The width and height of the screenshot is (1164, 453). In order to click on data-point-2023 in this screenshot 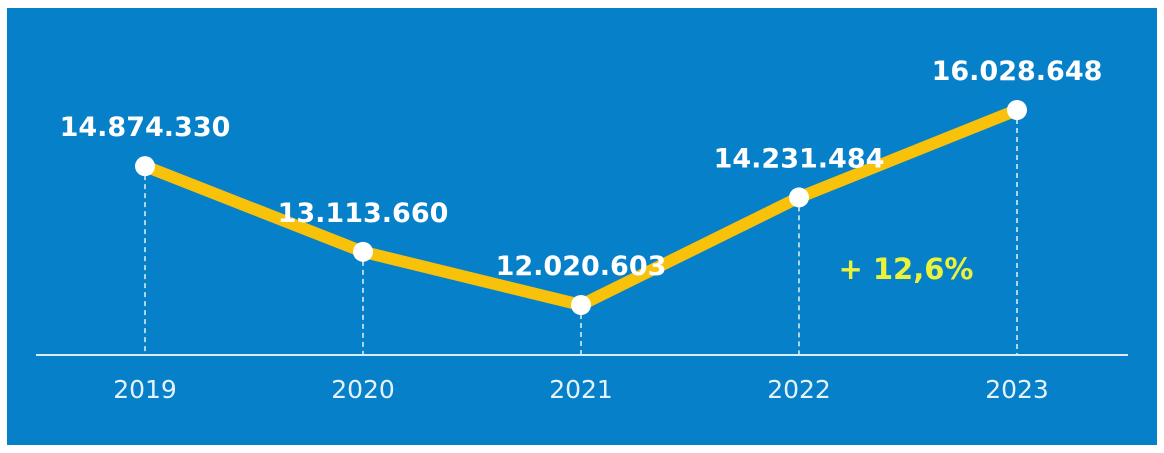, I will do `click(1017, 110)`.